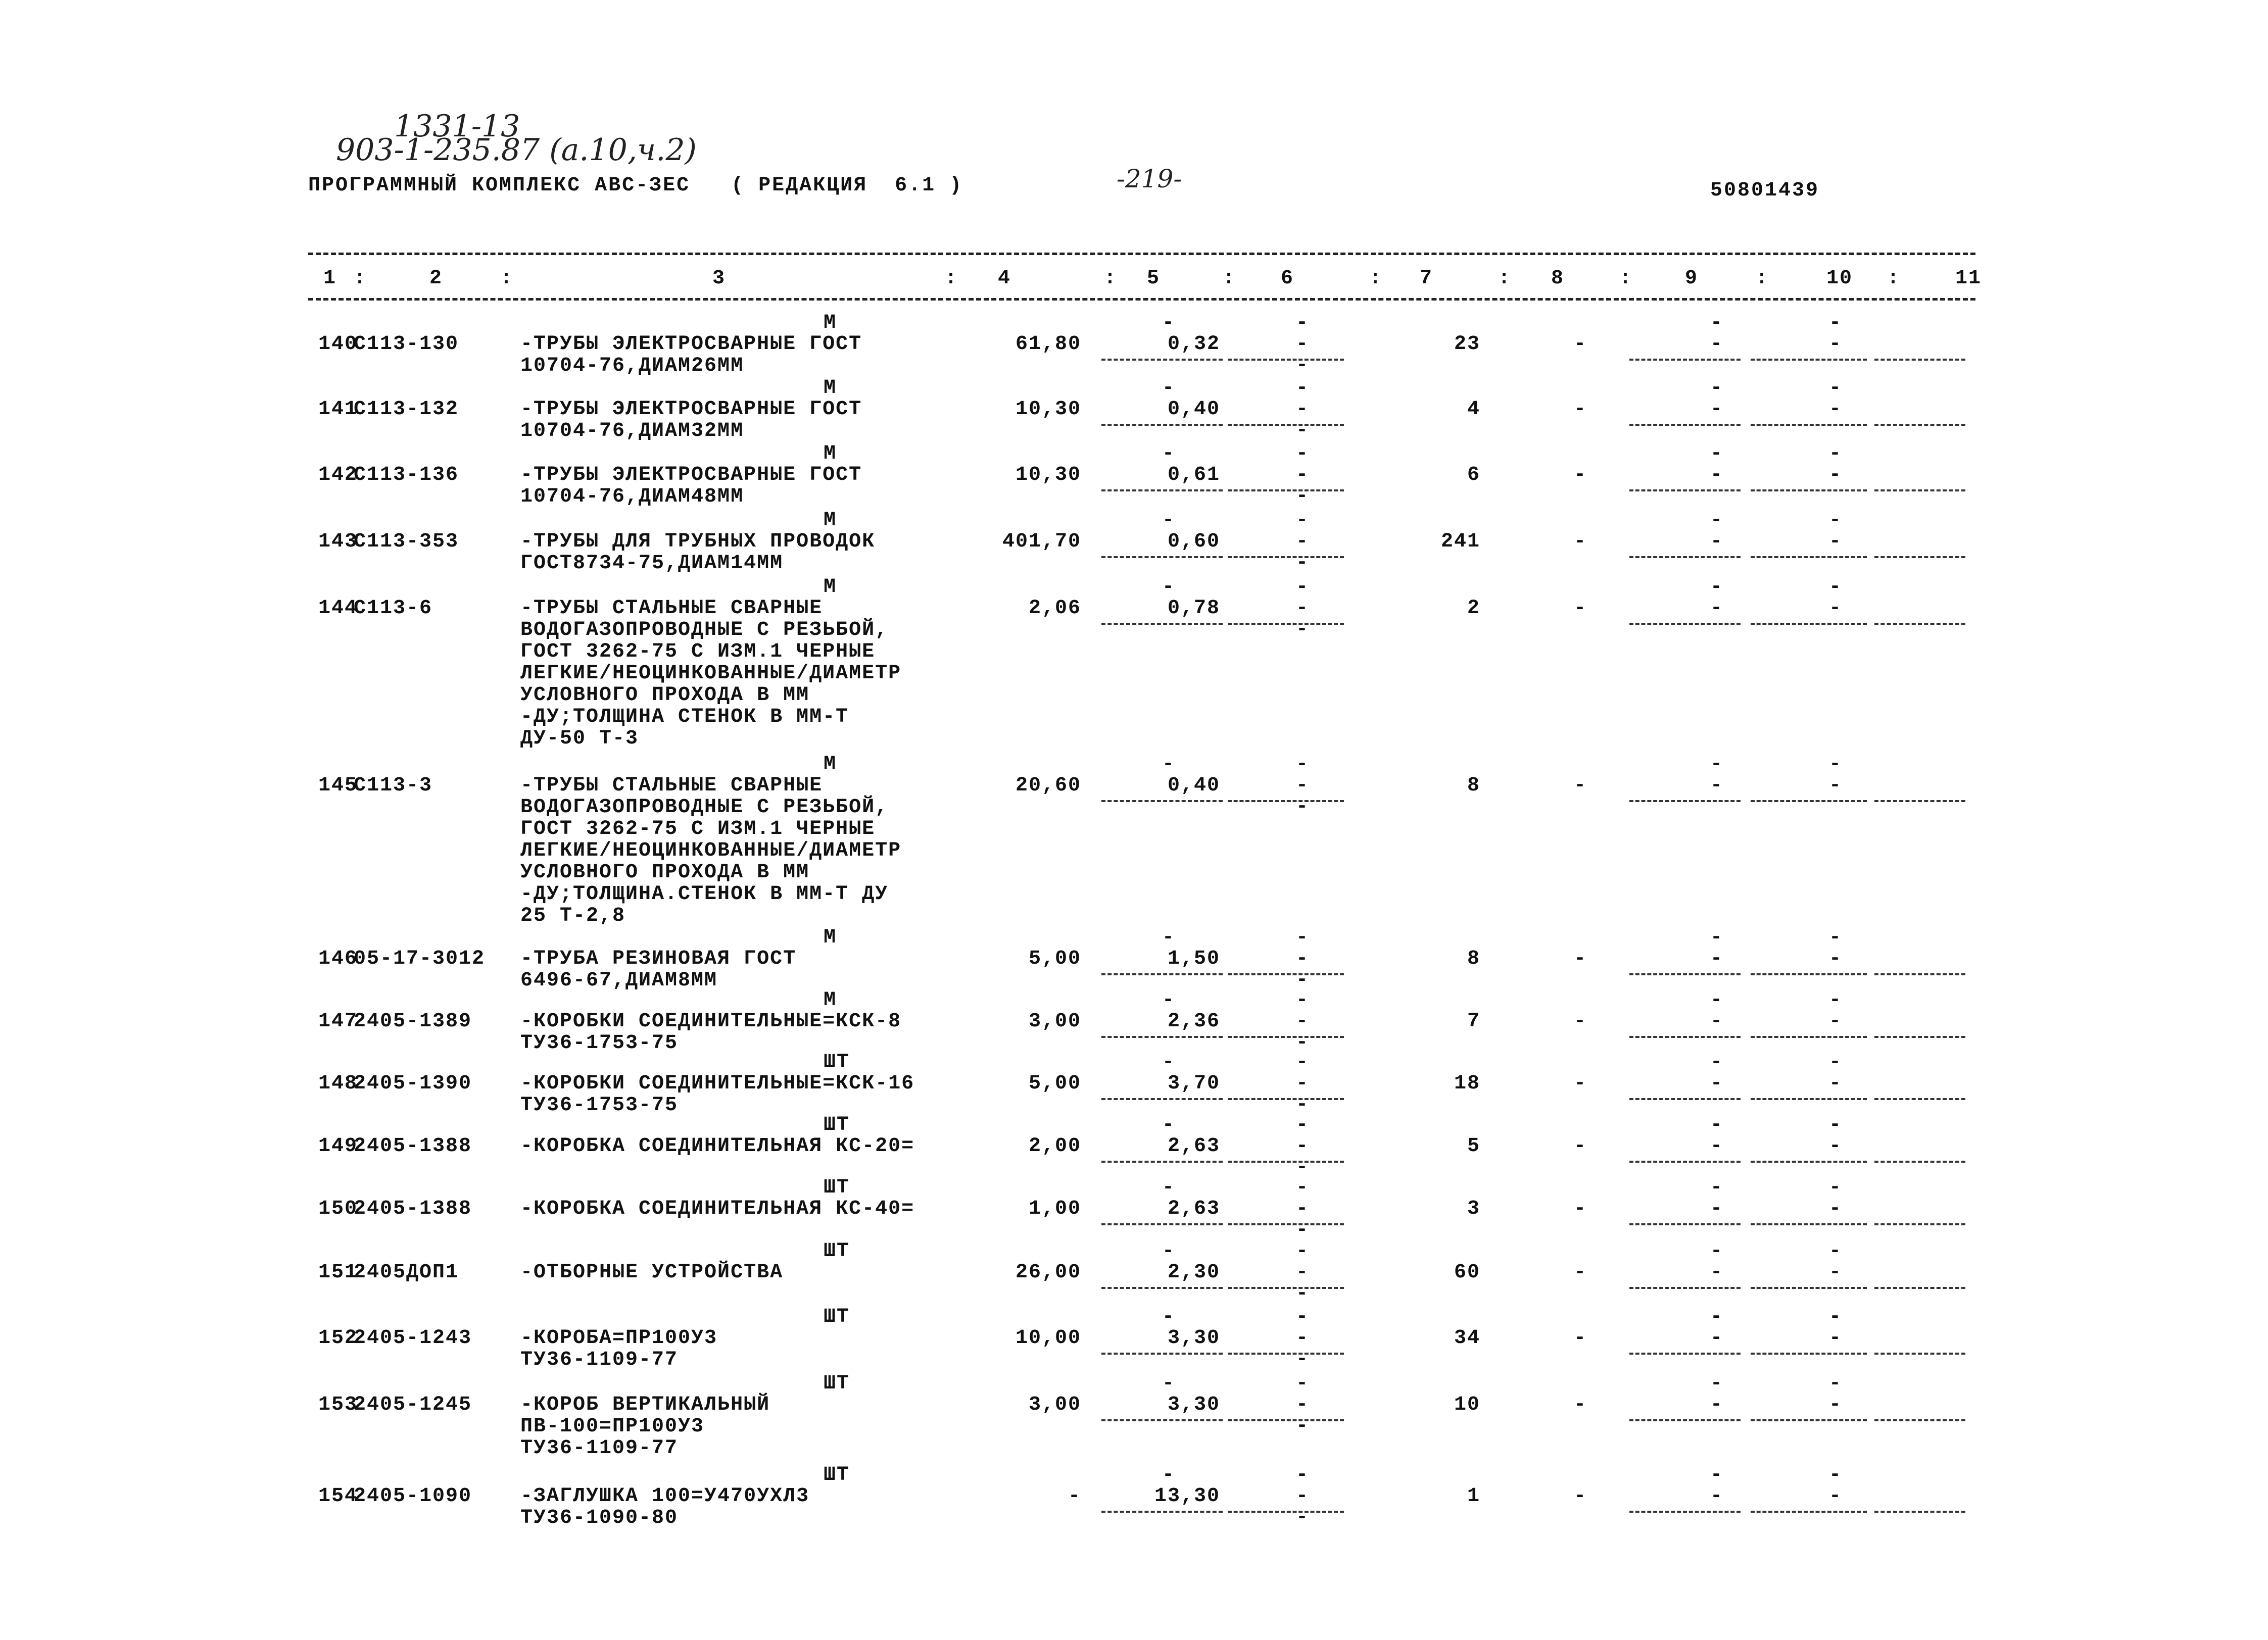 Image resolution: width=2268 pixels, height=1640 pixels. I want to click on handwritten-project-number: 903-1-235.87 (а.10,ч.2), so click(516, 150).